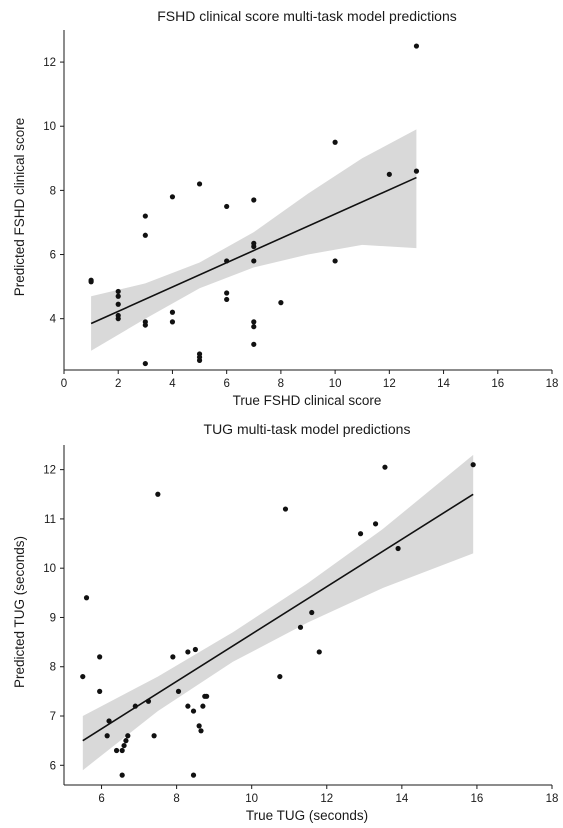 This screenshot has width=563, height=828. What do you see at coordinates (307, 815) in the screenshot?
I see `x-axis-label: True TUG (seconds)` at bounding box center [307, 815].